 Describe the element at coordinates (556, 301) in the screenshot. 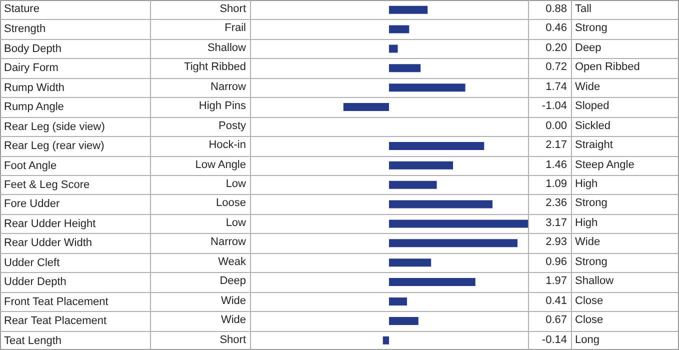

I see `data-label: 0.41` at that location.